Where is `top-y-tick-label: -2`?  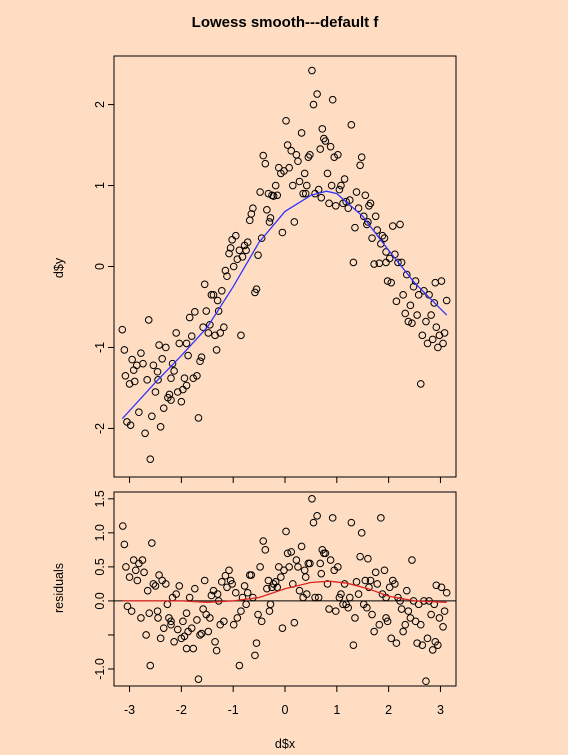
top-y-tick-label: -2 is located at coordinates (100, 428).